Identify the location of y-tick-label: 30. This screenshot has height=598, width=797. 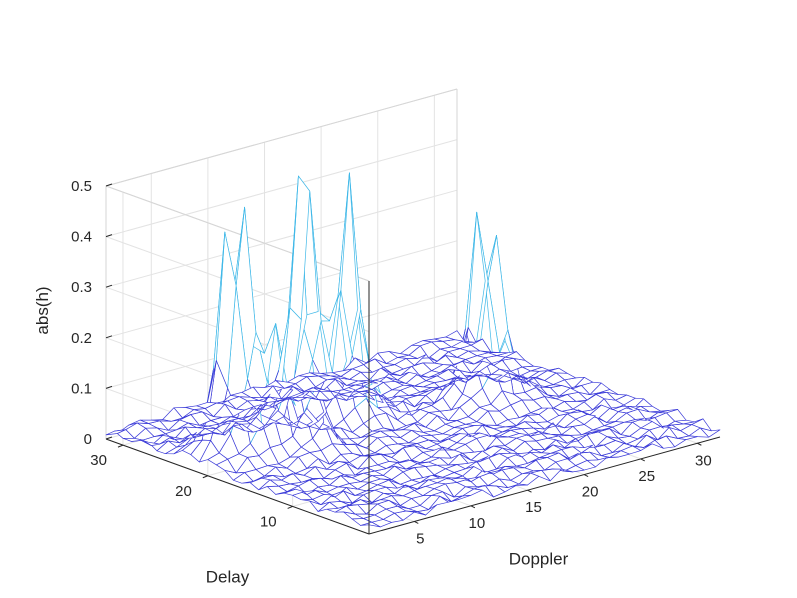
(98, 460).